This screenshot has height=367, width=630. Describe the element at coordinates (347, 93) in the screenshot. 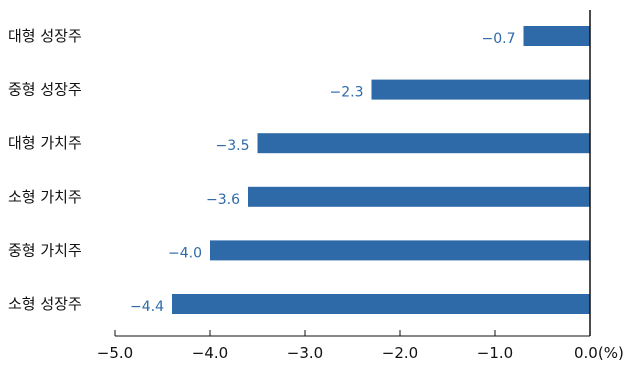

I see `data-label-1: −2.3` at that location.